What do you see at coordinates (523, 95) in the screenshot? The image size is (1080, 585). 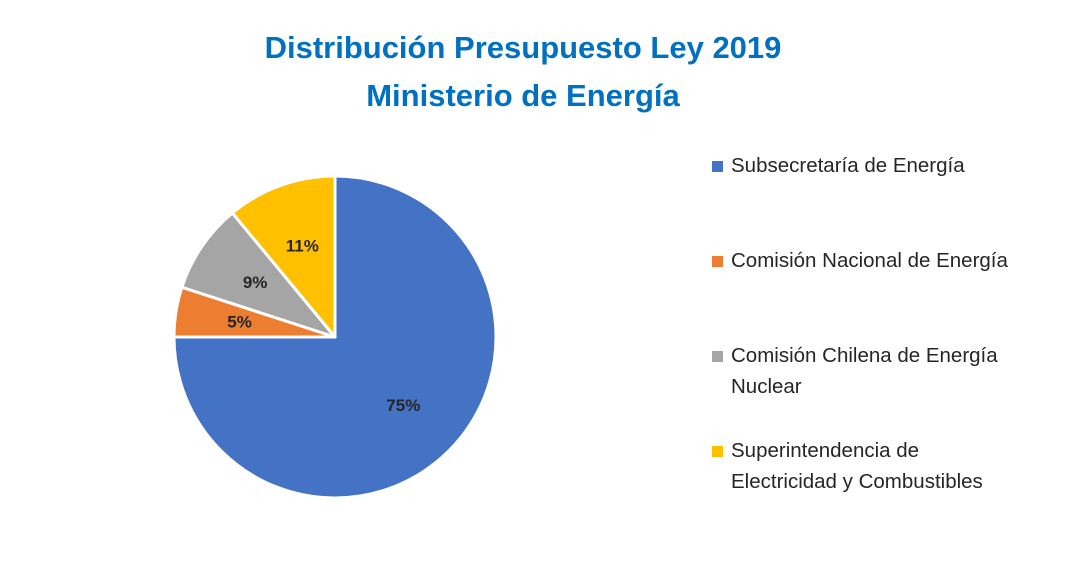 I see `chart-title-line-2: Ministerio de Energía` at bounding box center [523, 95].